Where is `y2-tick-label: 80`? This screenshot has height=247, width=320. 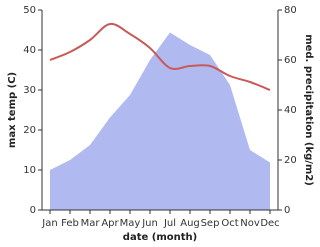
y2-tick-label: 80 is located at coordinates (290, 10).